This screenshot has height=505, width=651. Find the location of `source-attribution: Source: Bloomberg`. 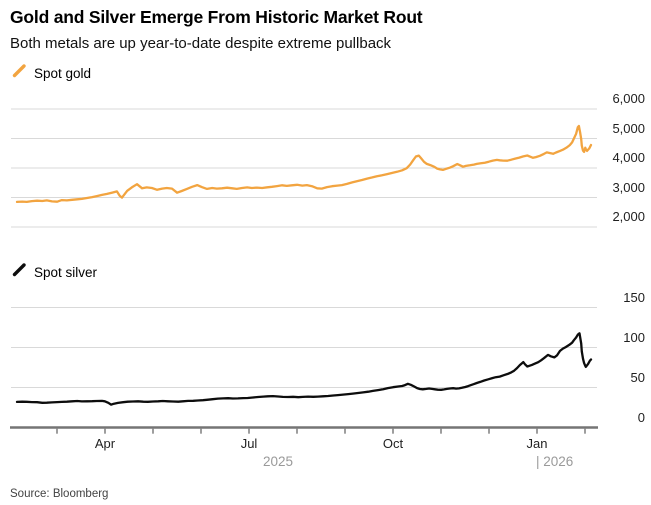

source-attribution: Source: Bloomberg is located at coordinates (59, 494).